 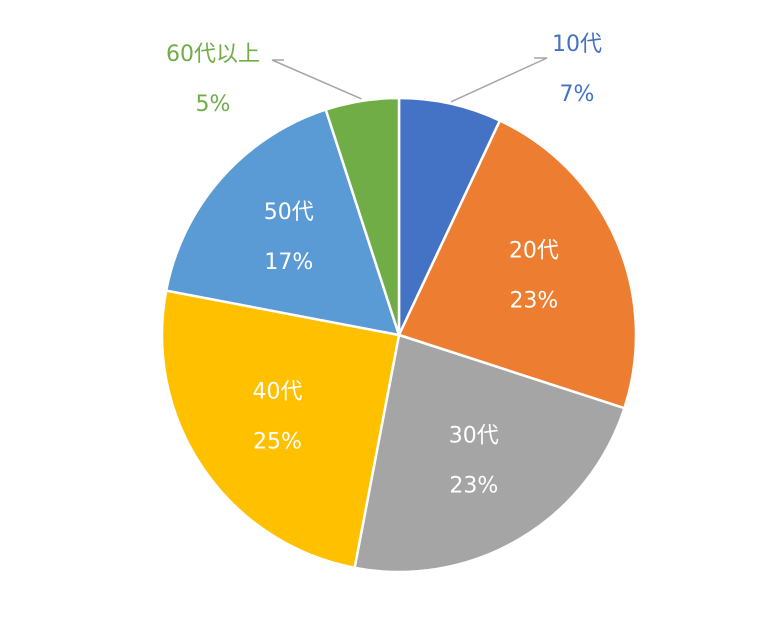 What do you see at coordinates (577, 94) in the screenshot?
I see `value-label-1: 7%` at bounding box center [577, 94].